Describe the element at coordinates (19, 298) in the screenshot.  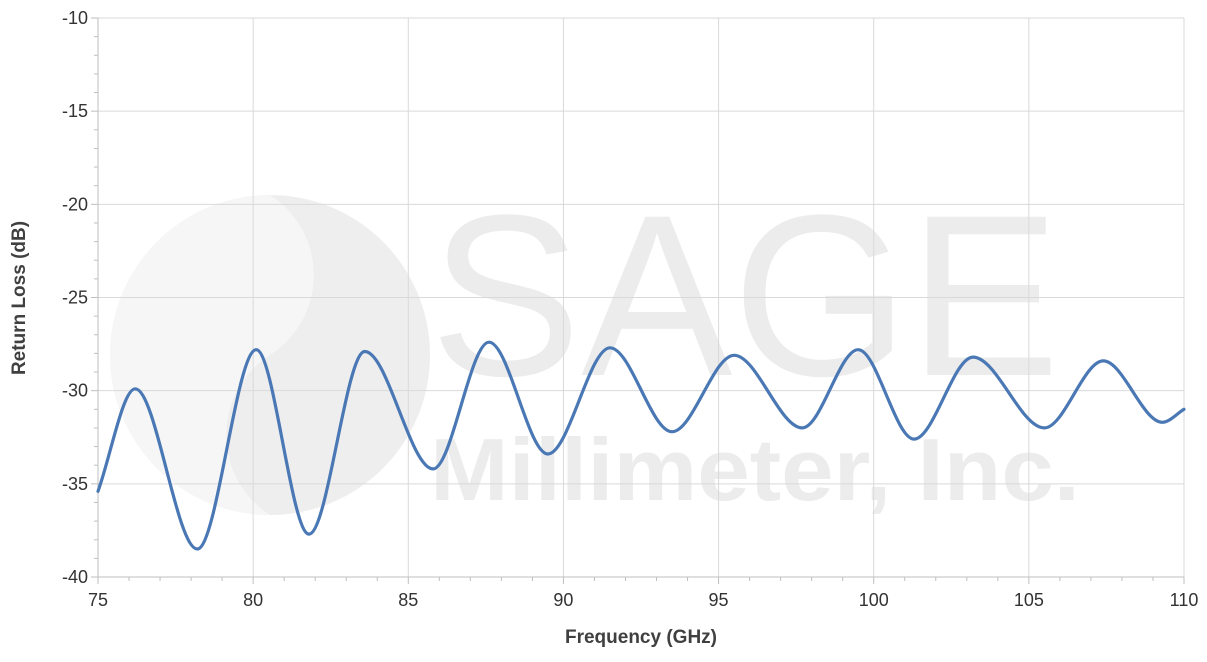
I see `y-axis-title: Return Loss (dB)` at that location.